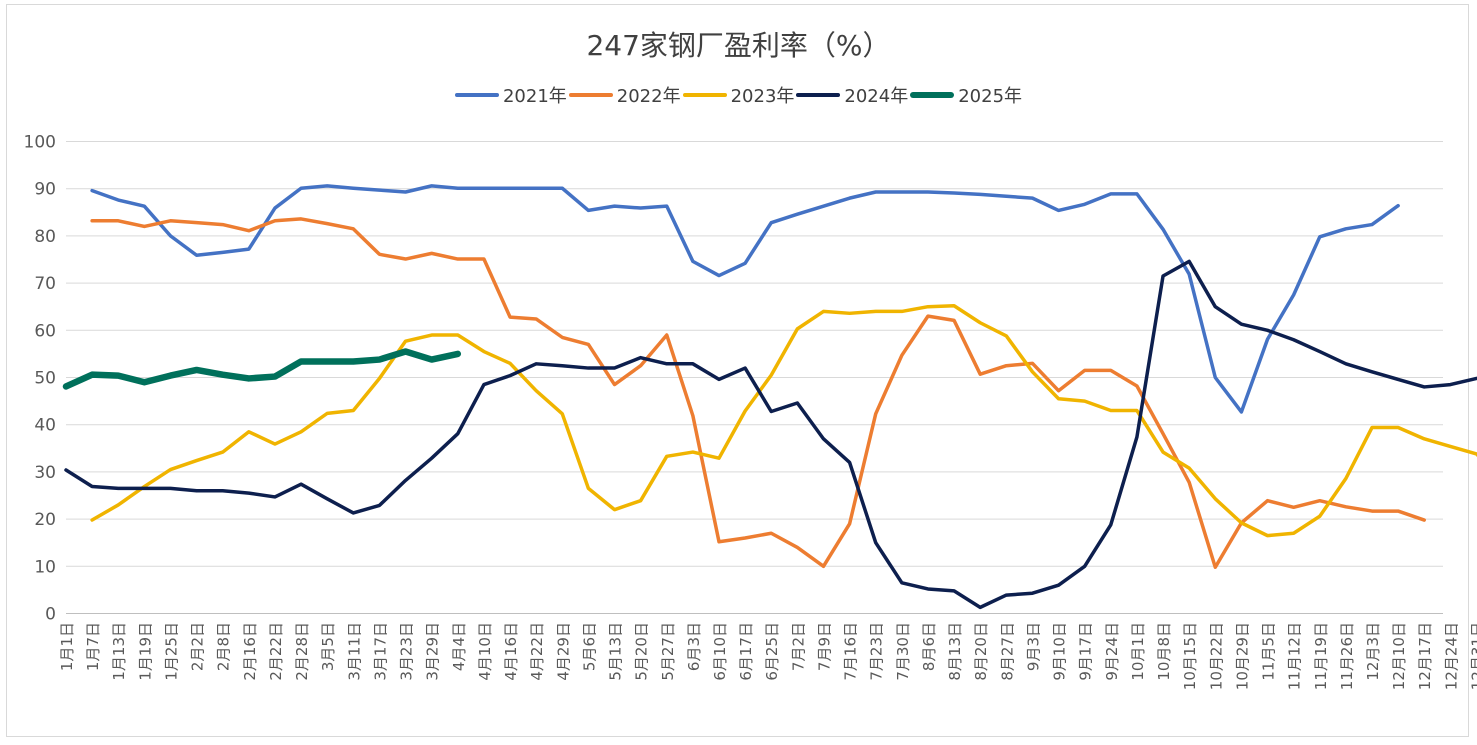  I want to click on legend-label: 2025年, so click(990, 96).